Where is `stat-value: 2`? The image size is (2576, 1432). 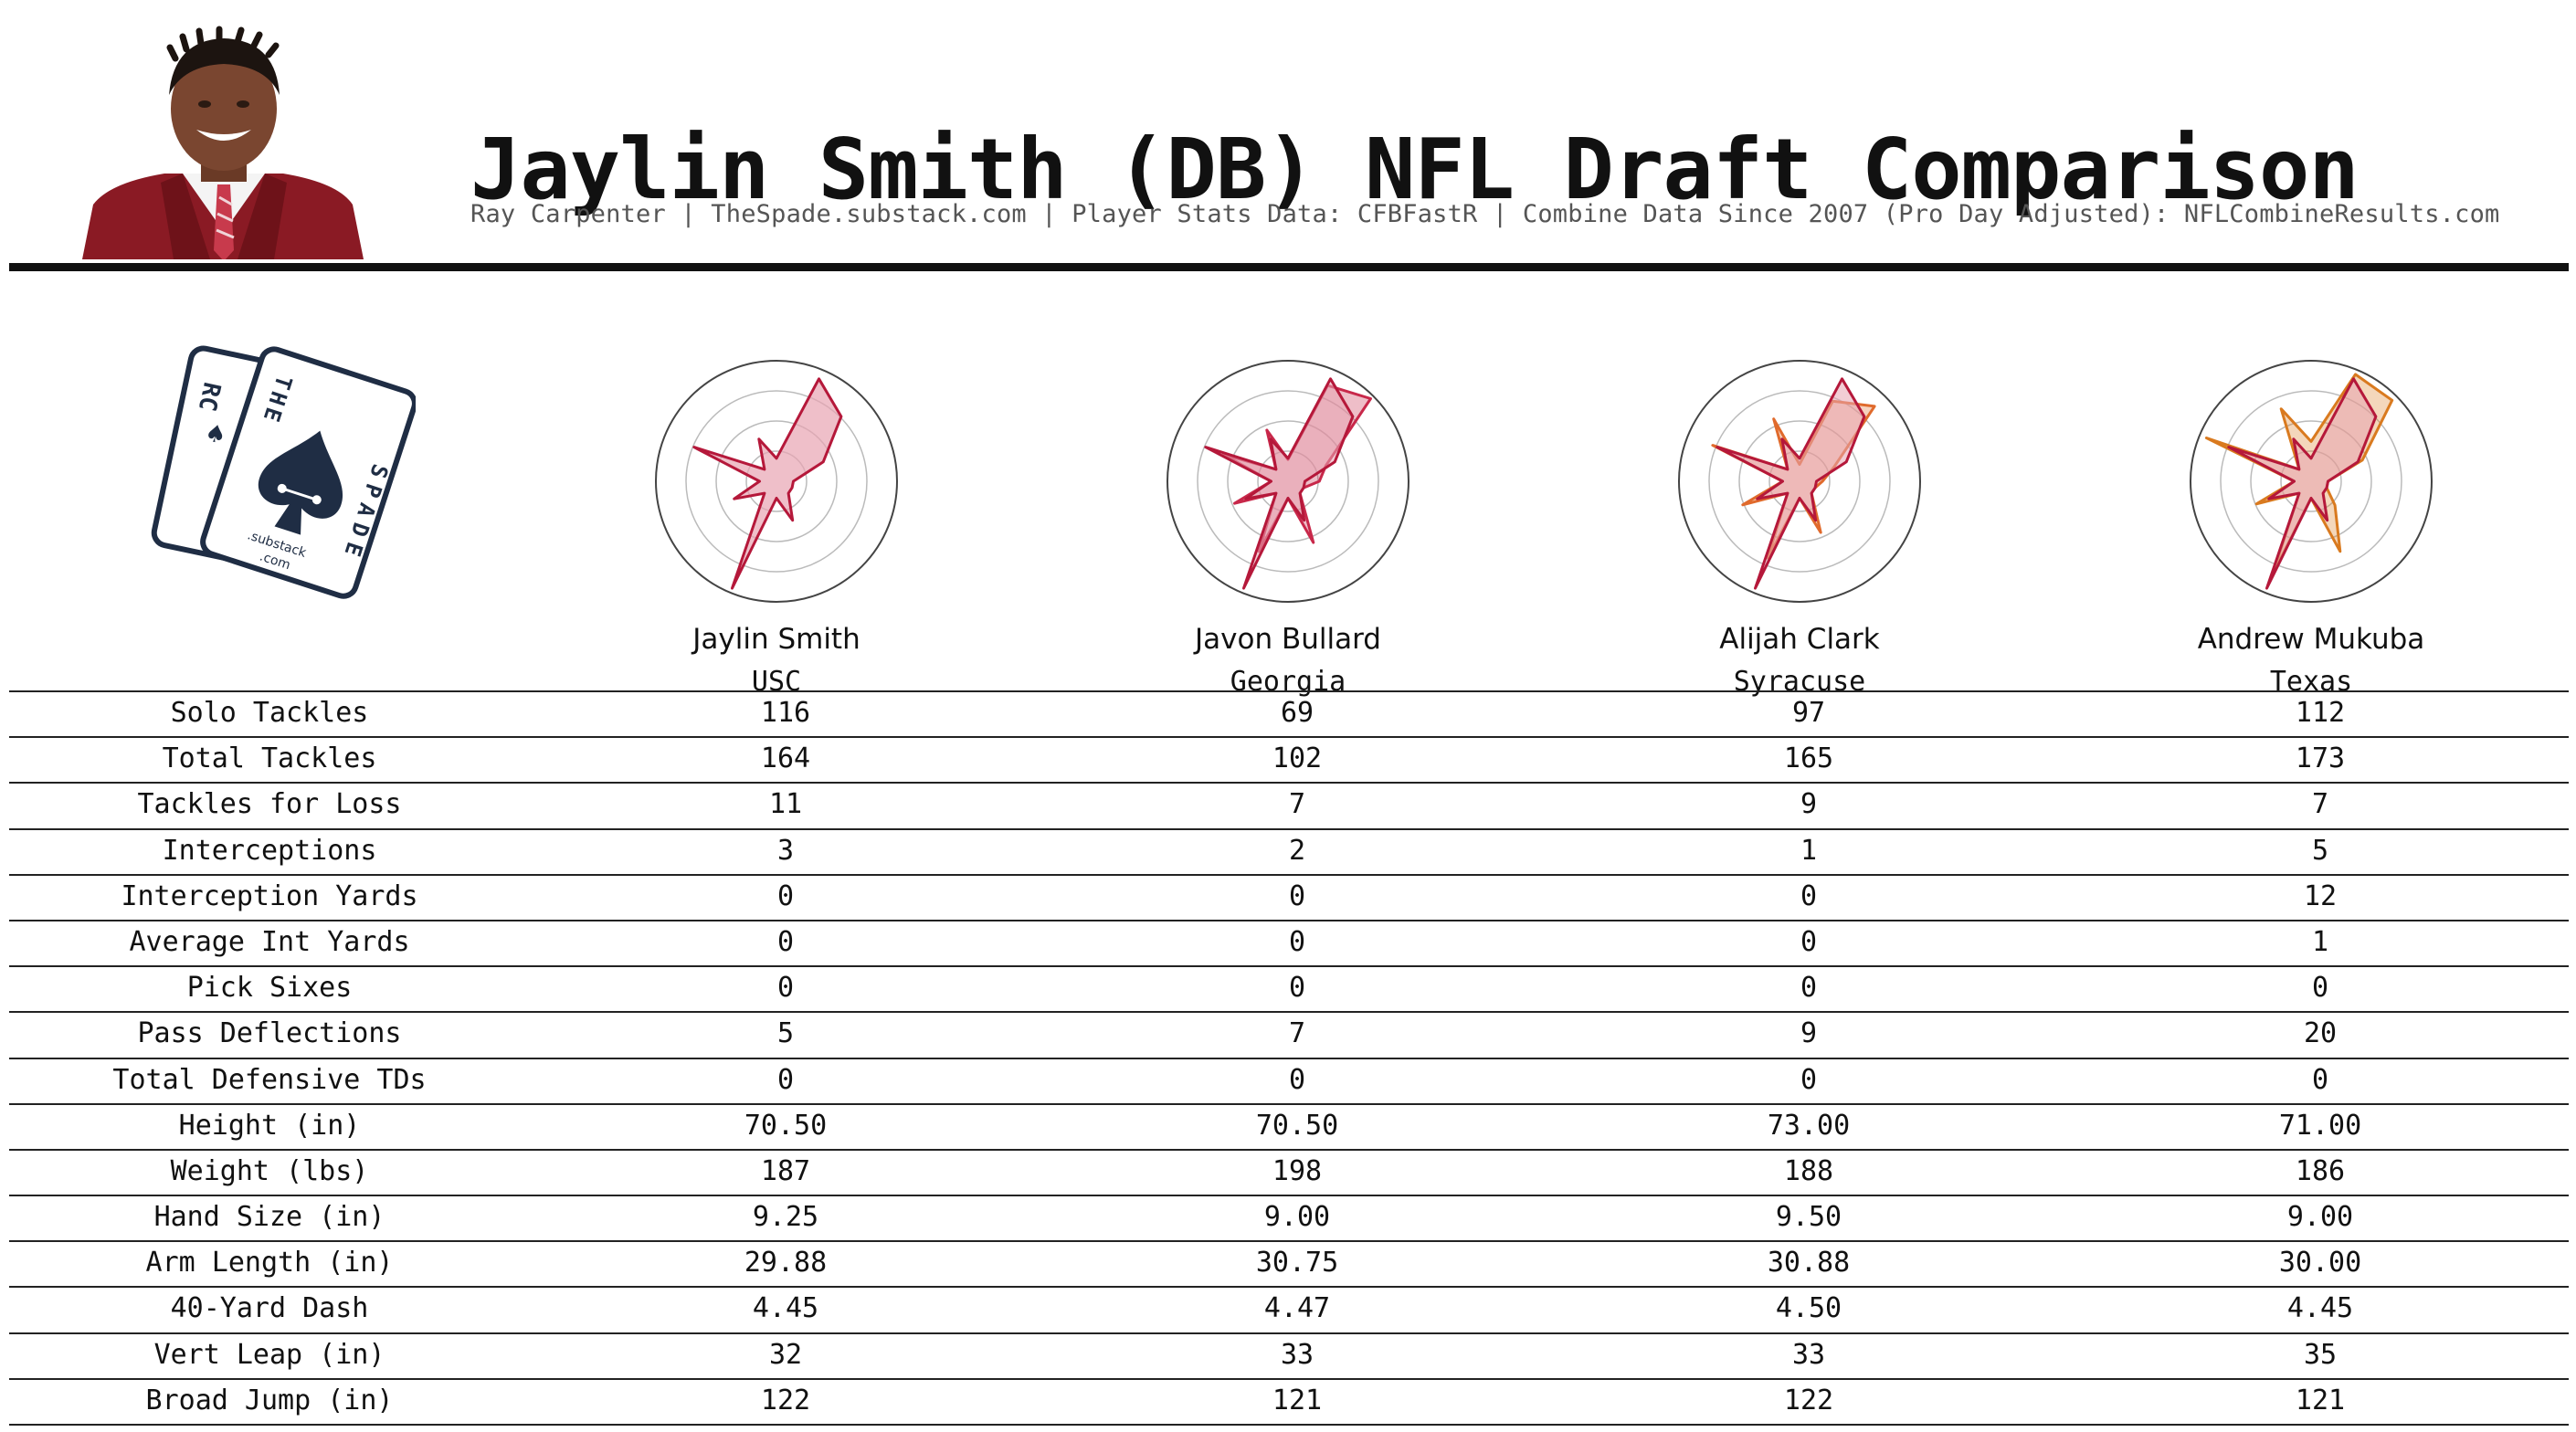
stat-value: 2 is located at coordinates (1297, 850).